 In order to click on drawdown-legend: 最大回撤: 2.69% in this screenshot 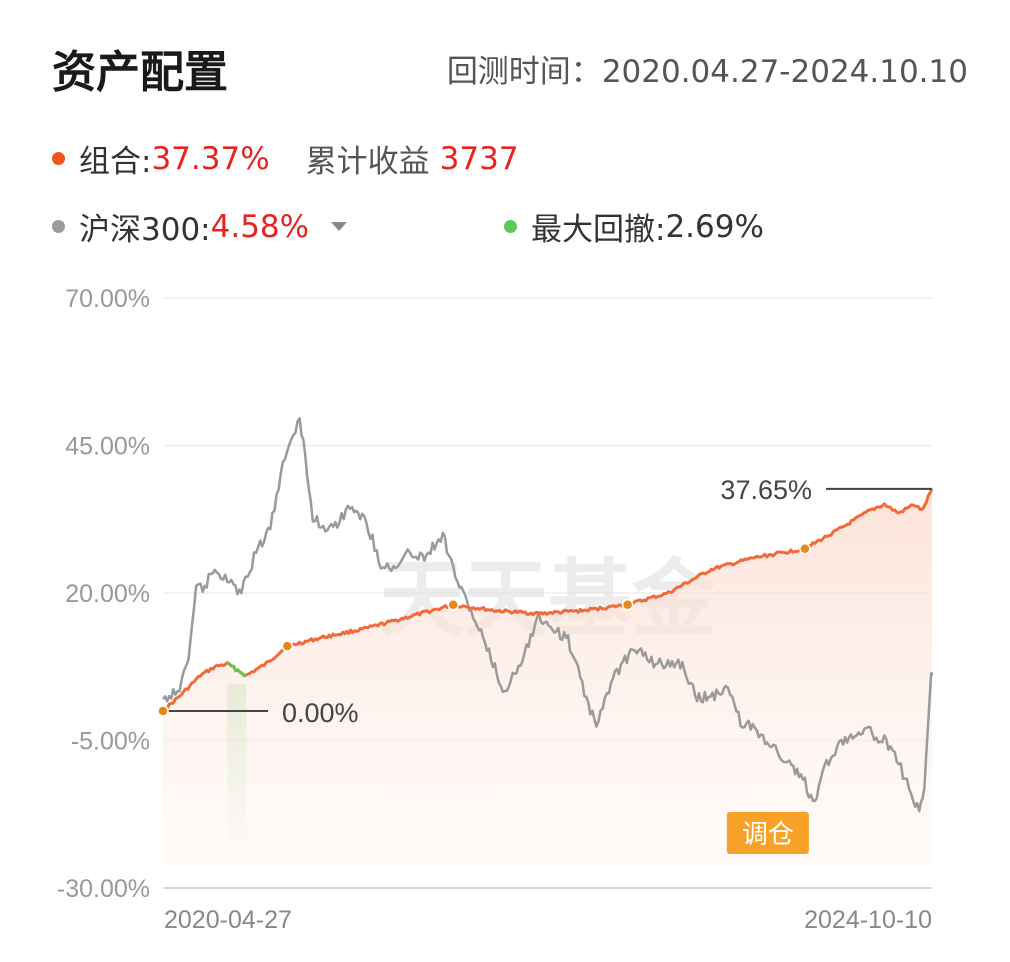, I will do `click(634, 226)`.